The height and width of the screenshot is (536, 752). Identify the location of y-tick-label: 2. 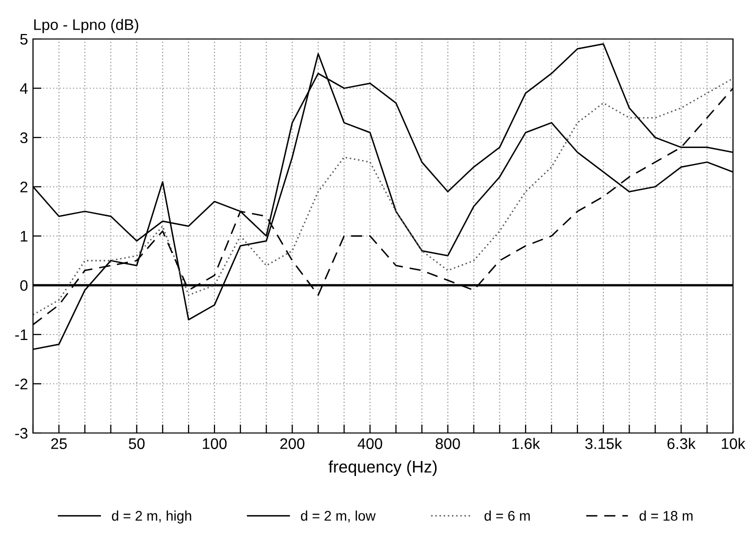
(24, 187).